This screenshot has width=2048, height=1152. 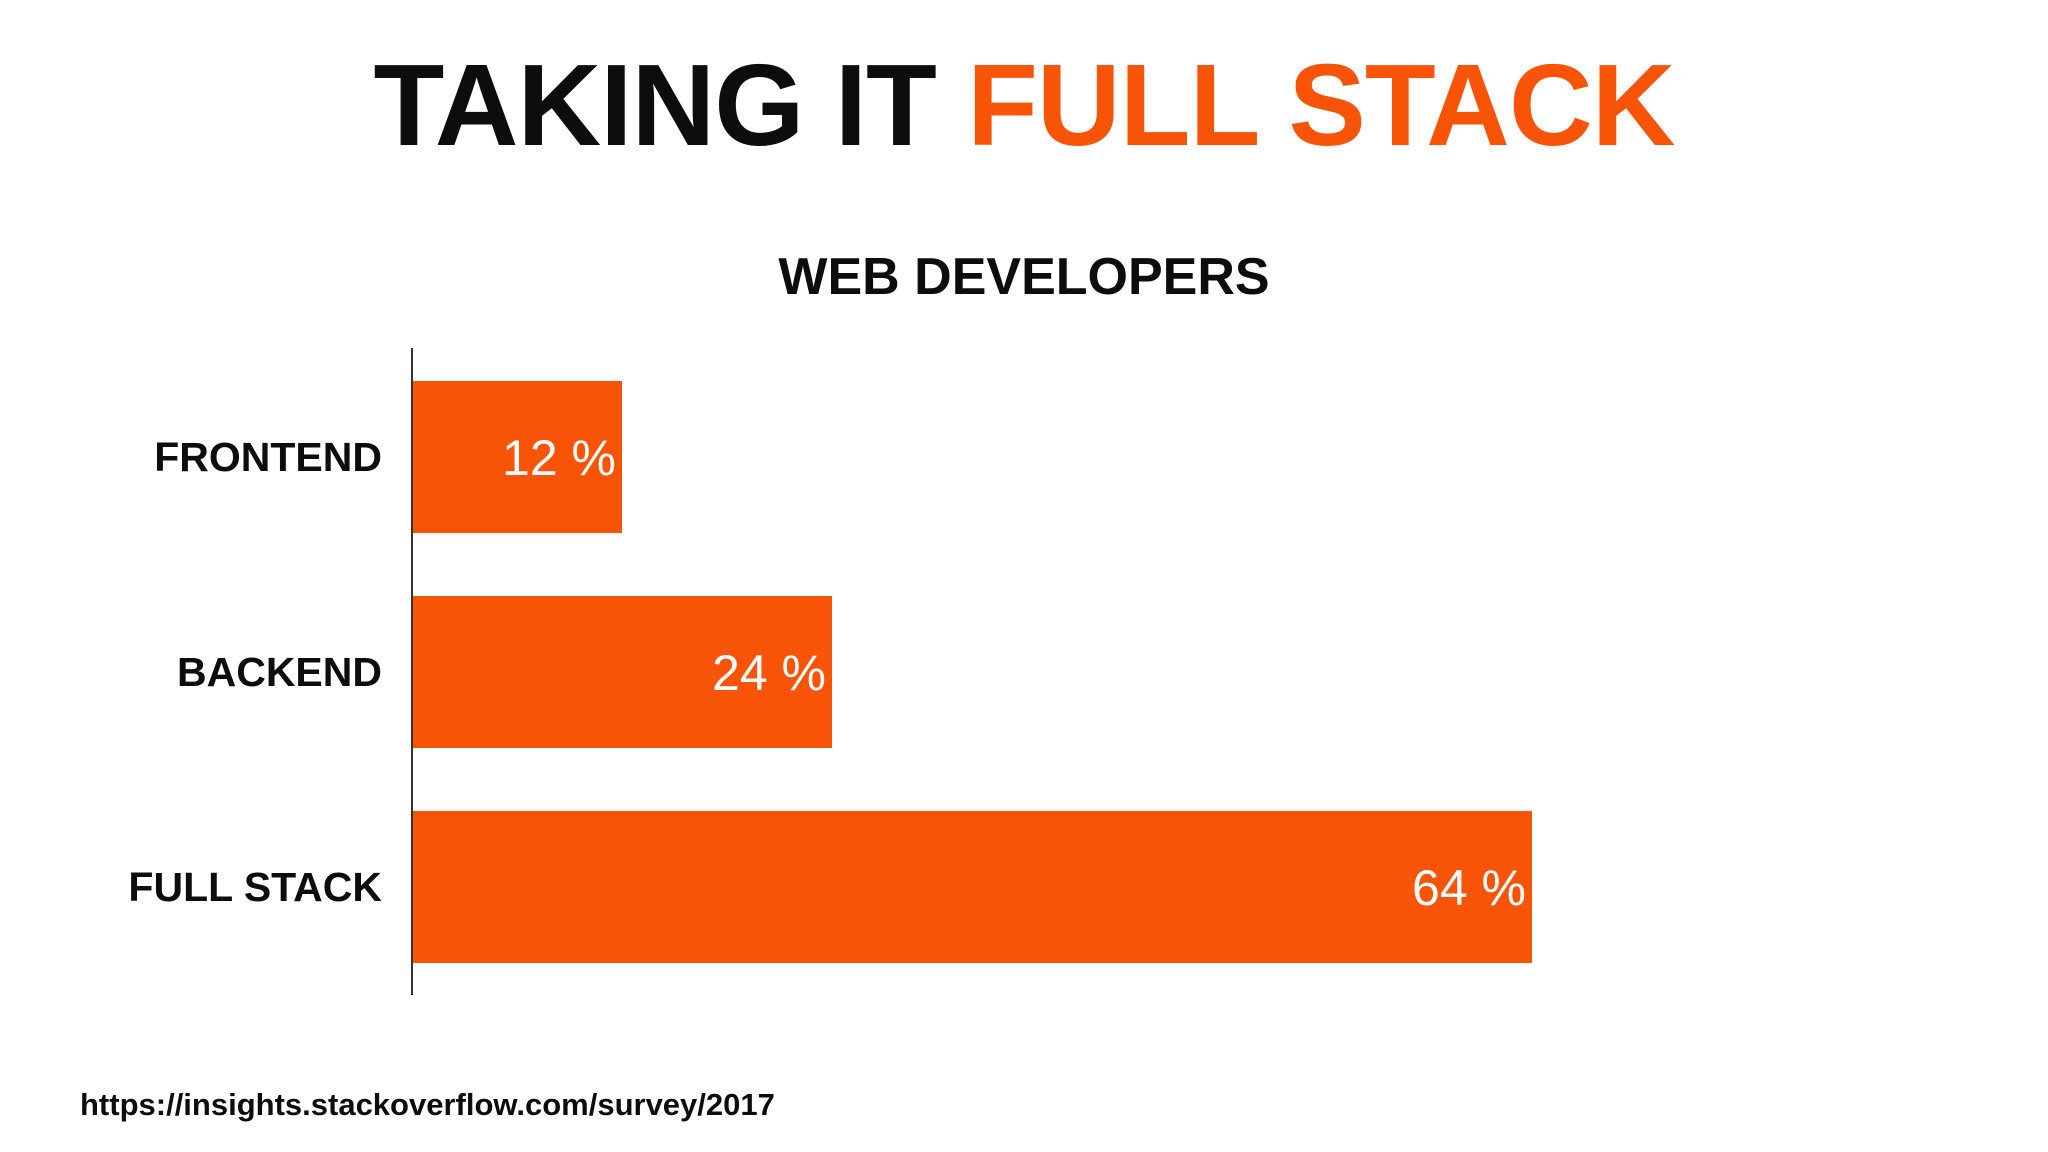 What do you see at coordinates (1321, 105) in the screenshot?
I see `slide-title-part-2: FULL STACK` at bounding box center [1321, 105].